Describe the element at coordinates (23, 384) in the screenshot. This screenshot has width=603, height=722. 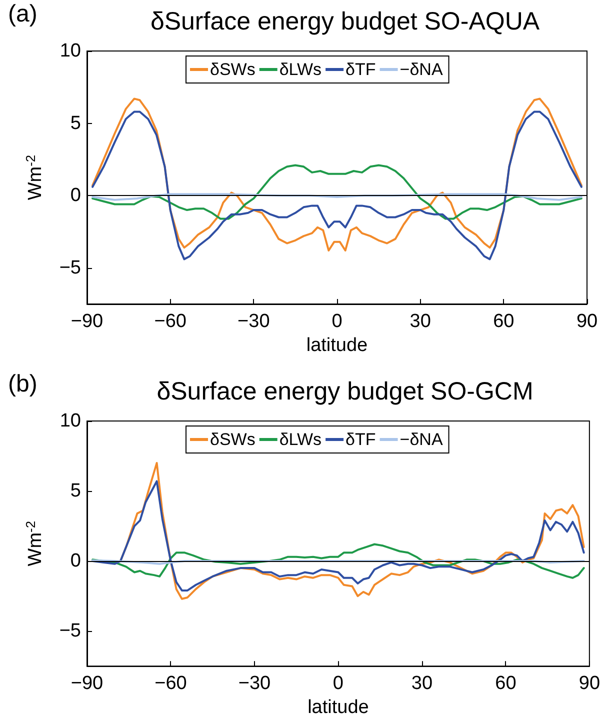
I see `text: (b)` at that location.